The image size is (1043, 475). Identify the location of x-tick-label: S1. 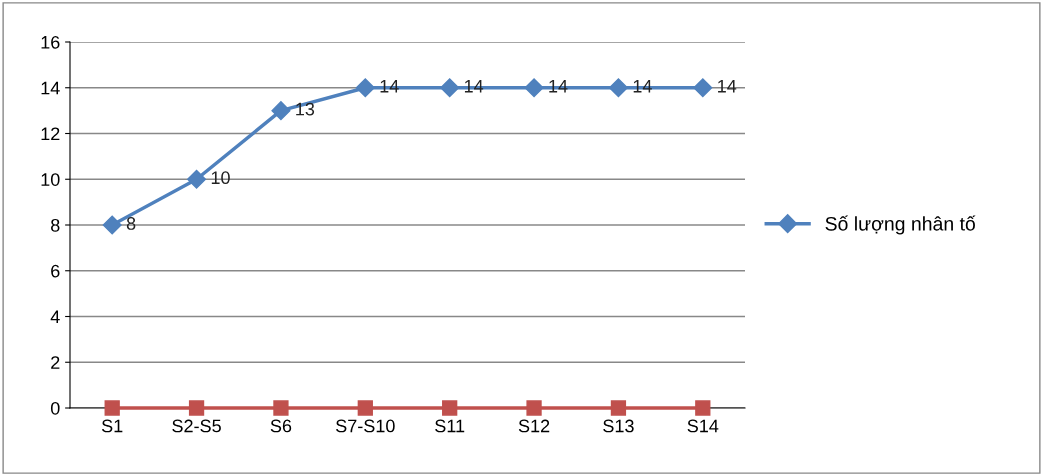
(112, 426).